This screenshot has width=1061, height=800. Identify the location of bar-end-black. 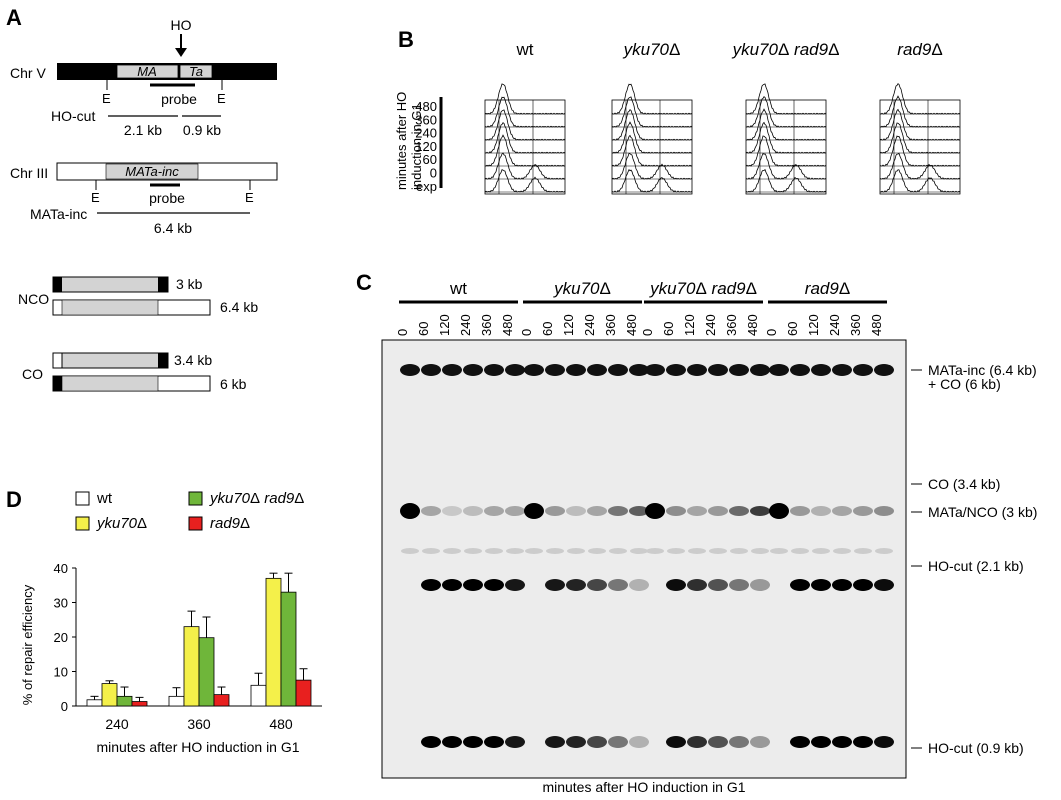
(163, 360).